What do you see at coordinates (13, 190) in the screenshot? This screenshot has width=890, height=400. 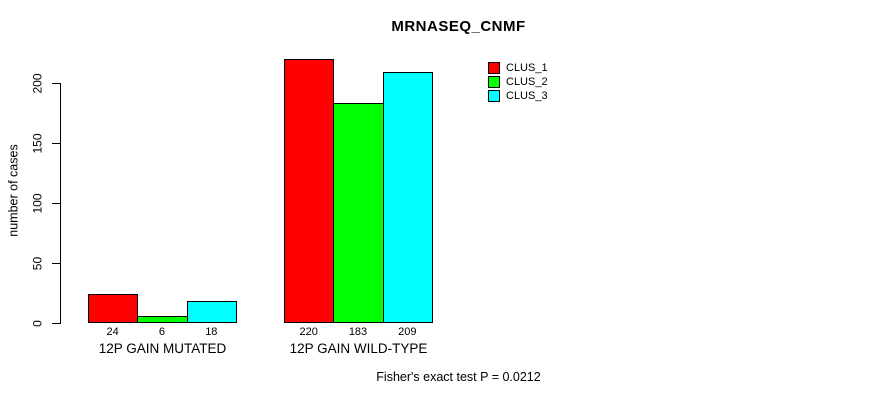 I see `y-axis-label: number of cases` at bounding box center [13, 190].